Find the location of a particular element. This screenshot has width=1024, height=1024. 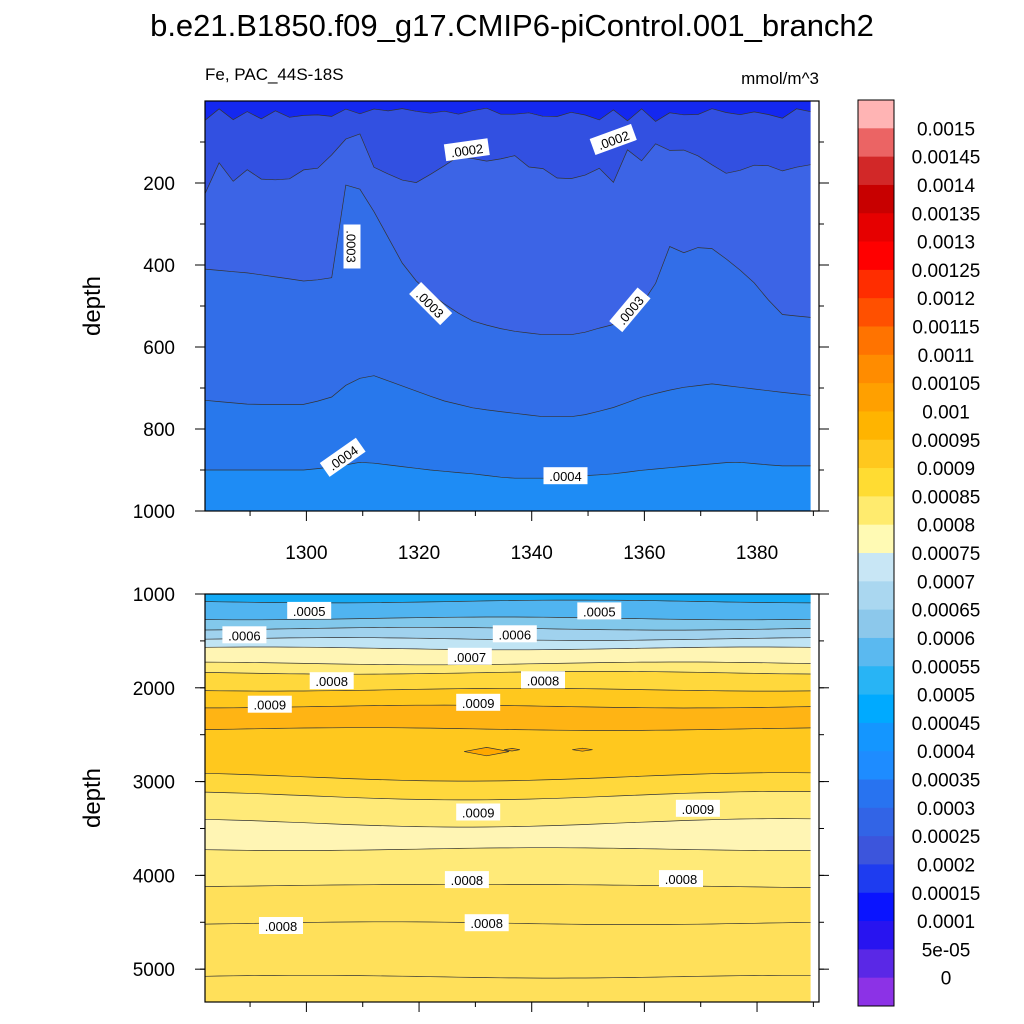

upper-y-axis-label: depth is located at coordinates (92, 306).